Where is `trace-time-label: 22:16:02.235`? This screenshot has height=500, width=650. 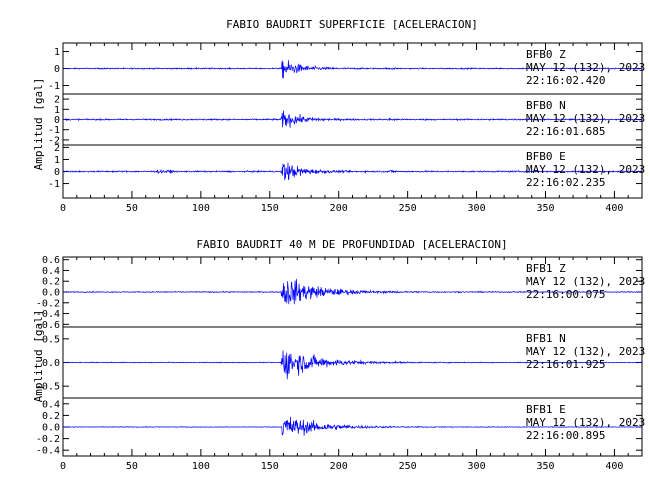 trace-time-label: 22:16:02.235 is located at coordinates (565, 182).